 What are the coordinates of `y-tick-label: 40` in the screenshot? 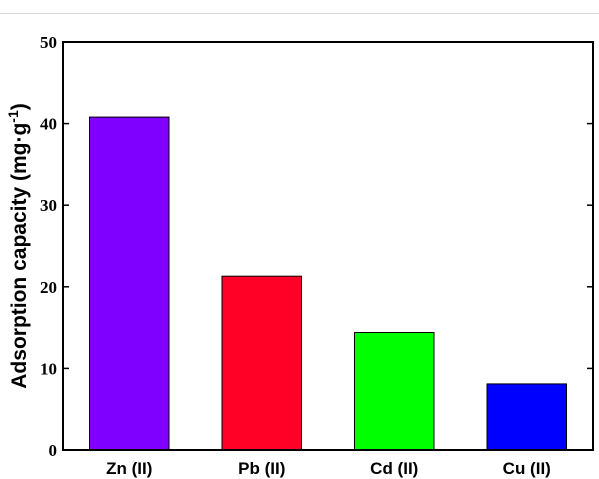 It's located at (48, 124).